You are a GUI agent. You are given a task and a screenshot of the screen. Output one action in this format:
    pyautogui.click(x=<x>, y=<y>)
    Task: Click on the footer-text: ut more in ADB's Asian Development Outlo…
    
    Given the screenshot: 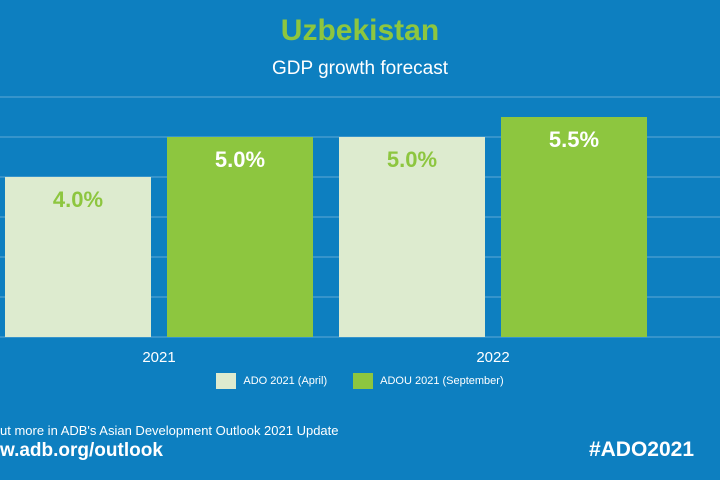 What is the action you would take?
    pyautogui.click(x=169, y=430)
    